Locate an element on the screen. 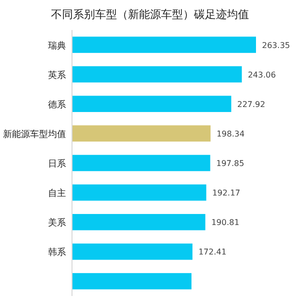  y-tick-label: 韩系 is located at coordinates (57, 252).